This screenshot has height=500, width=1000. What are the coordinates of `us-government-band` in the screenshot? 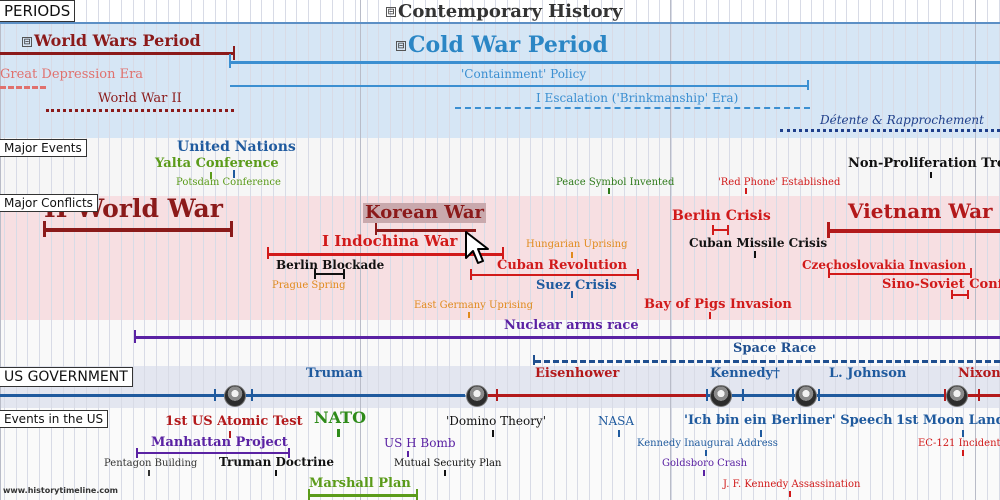 It's located at (500, 387).